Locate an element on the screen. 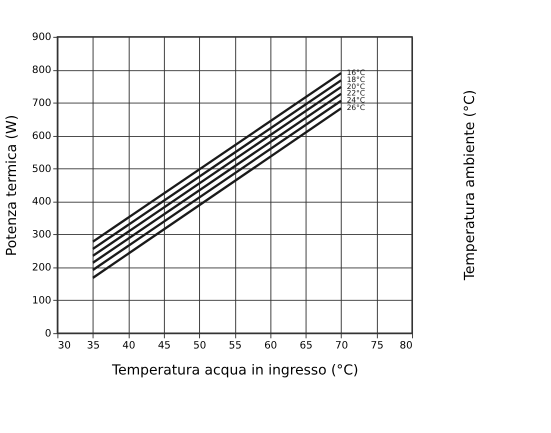 This screenshot has width=551, height=433. x-tick-label: 75 is located at coordinates (377, 346).